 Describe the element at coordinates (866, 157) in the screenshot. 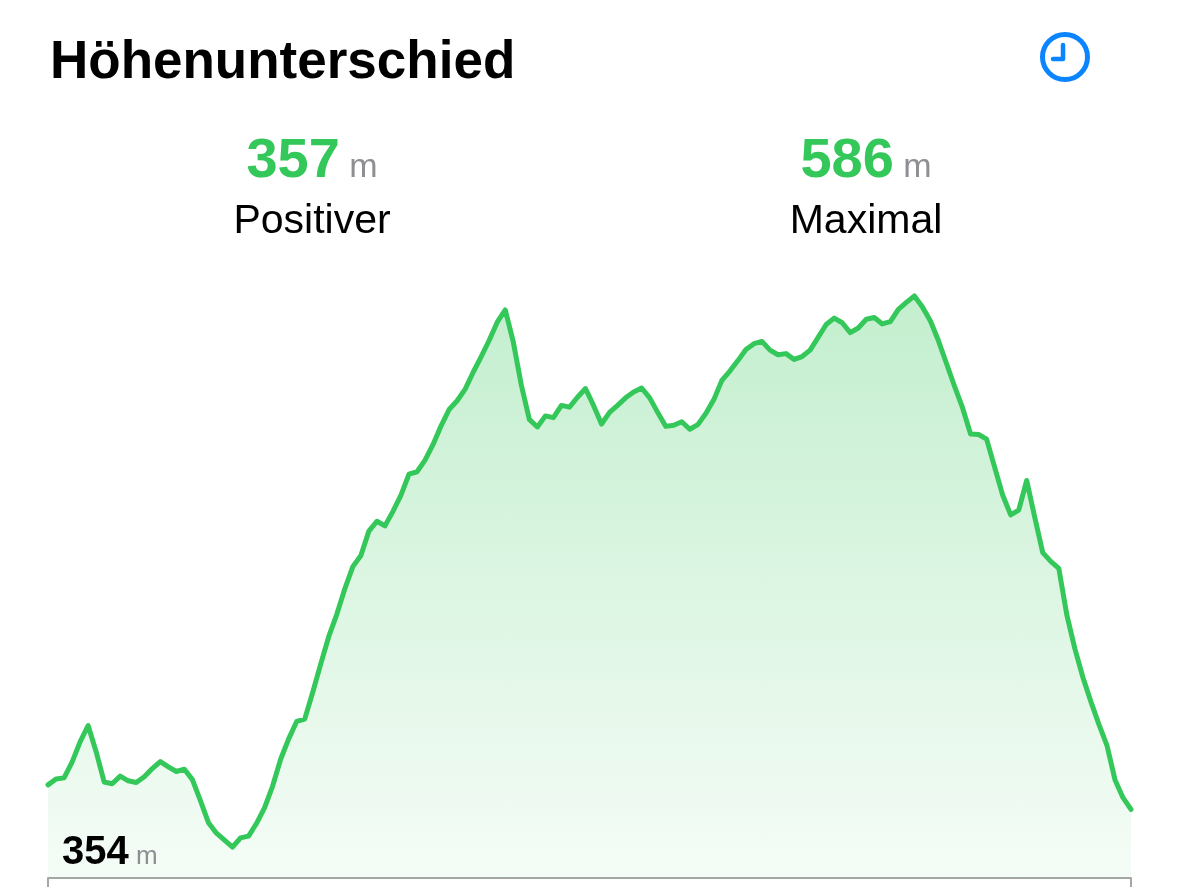

I see `text: 586 m` at that location.